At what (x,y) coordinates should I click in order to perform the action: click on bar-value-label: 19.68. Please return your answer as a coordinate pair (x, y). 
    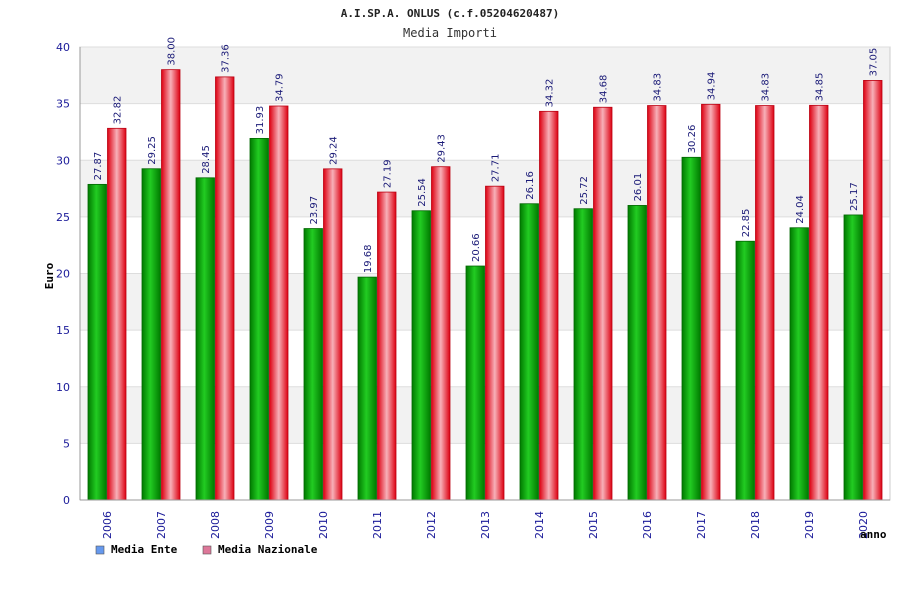
    Looking at the image, I should click on (368, 258).